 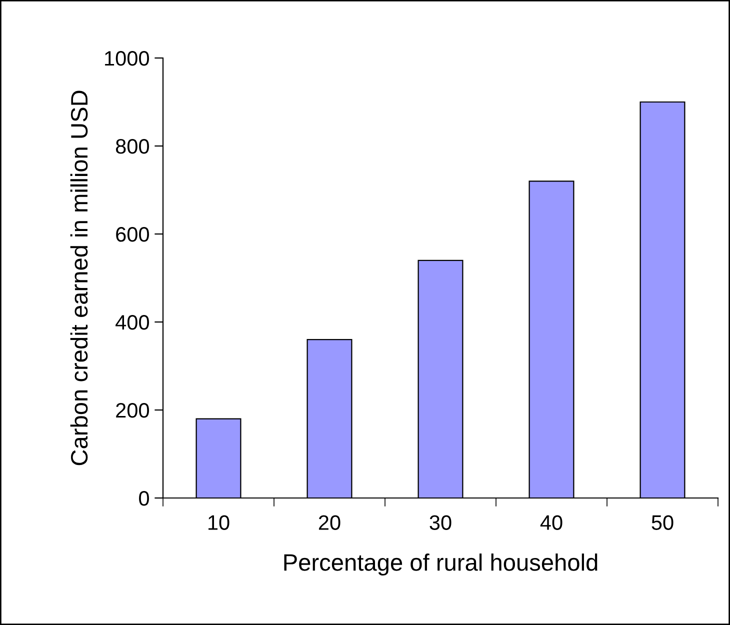 I want to click on y-tick-label: 600, so click(x=132, y=234).